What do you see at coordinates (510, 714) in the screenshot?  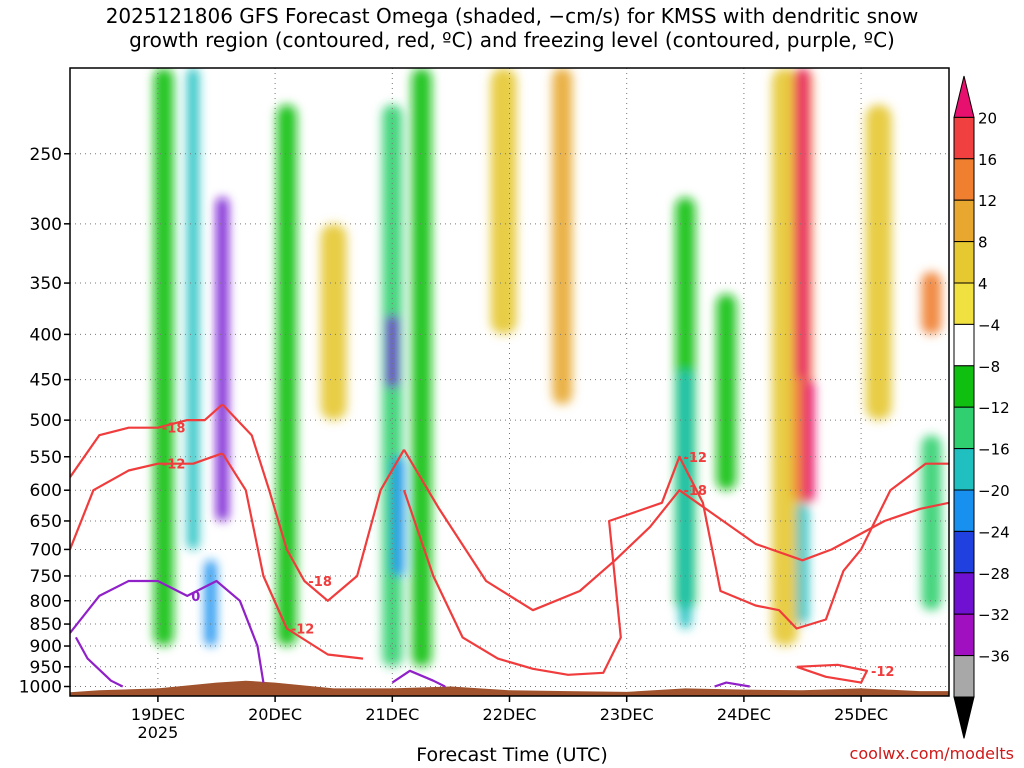 I see `x-tick-label-22: 22DEC` at bounding box center [510, 714].